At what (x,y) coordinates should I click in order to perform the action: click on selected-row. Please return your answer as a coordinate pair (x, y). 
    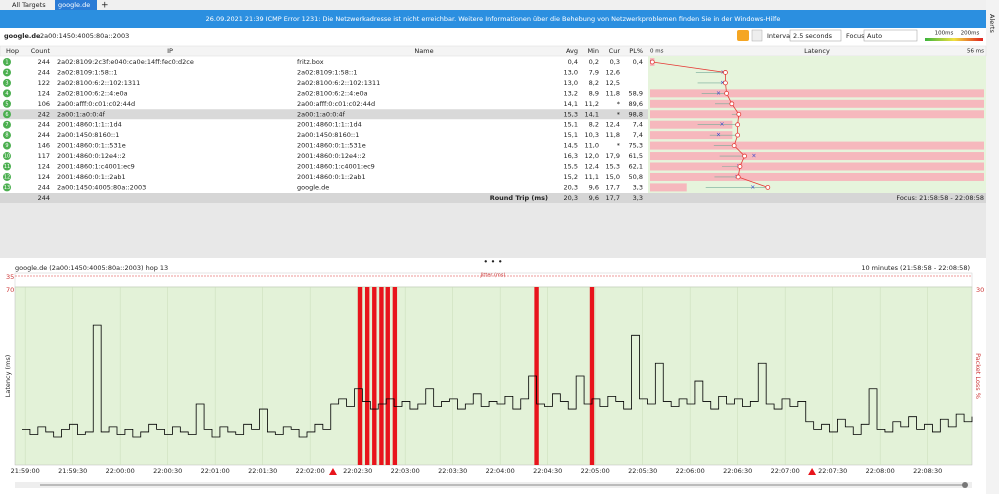
    Looking at the image, I should click on (324, 114).